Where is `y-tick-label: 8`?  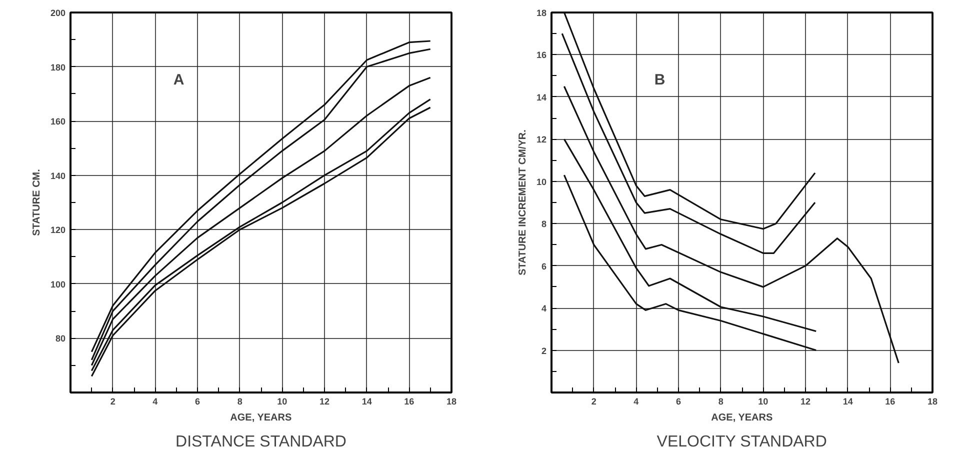 y-tick-label: 8 is located at coordinates (544, 224).